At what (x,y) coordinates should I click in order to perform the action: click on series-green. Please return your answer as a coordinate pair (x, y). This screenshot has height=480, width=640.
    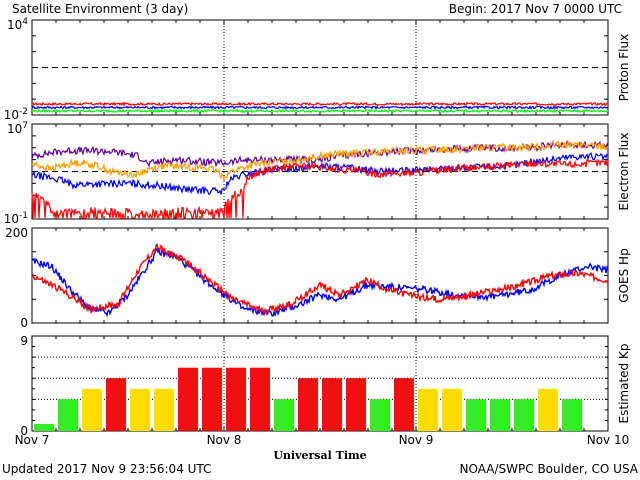
    Looking at the image, I should click on (320, 111).